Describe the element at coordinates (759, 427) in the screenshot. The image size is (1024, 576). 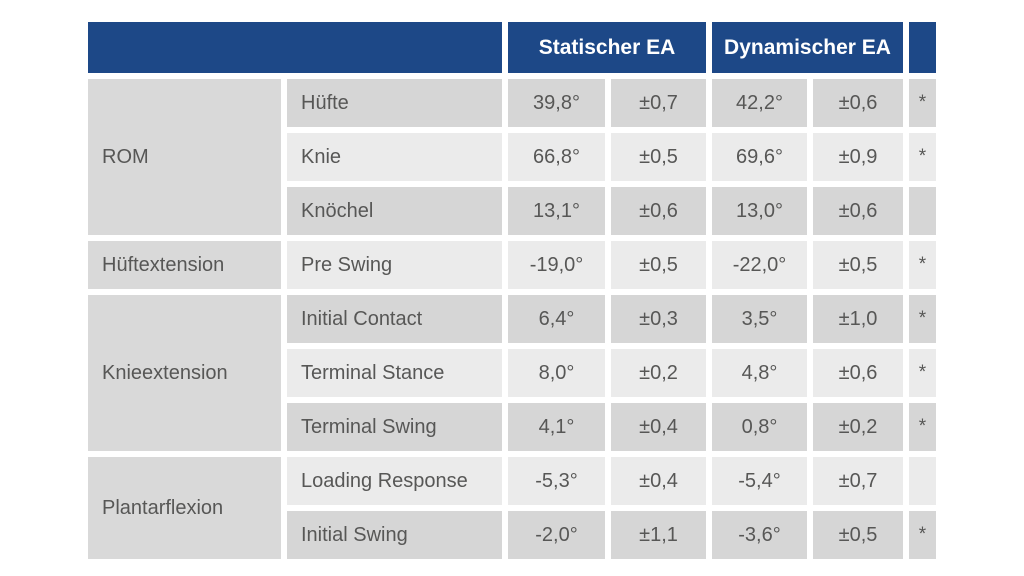
I see `dynamic-mean: 0,8°` at that location.